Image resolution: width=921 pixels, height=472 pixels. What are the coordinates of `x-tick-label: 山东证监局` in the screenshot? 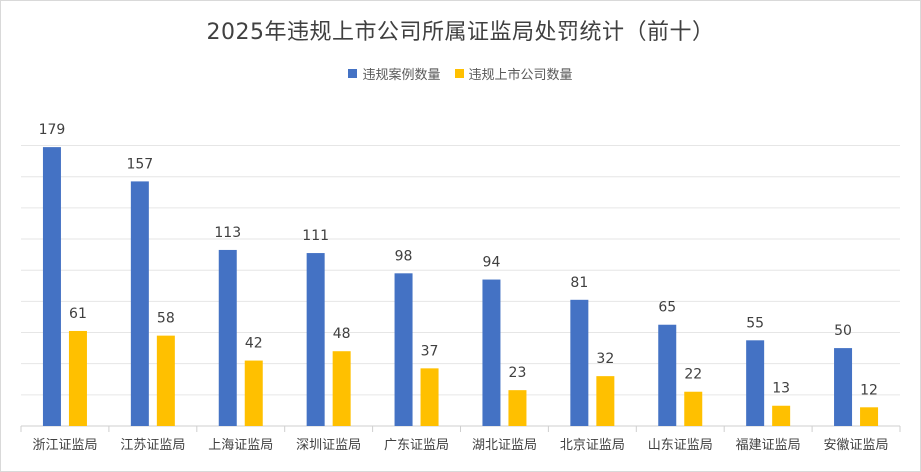 It's located at (680, 445).